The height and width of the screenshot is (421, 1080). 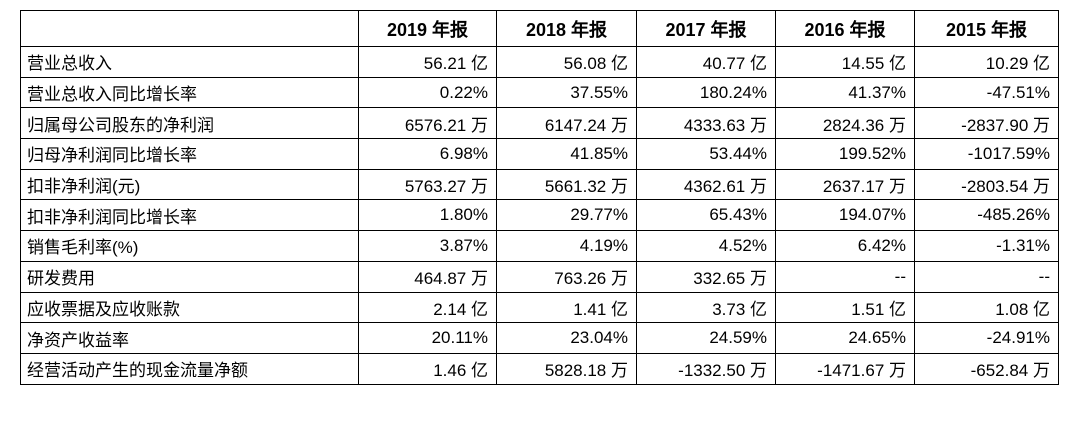 What do you see at coordinates (427, 154) in the screenshot?
I see `cell-value: 6.98%` at bounding box center [427, 154].